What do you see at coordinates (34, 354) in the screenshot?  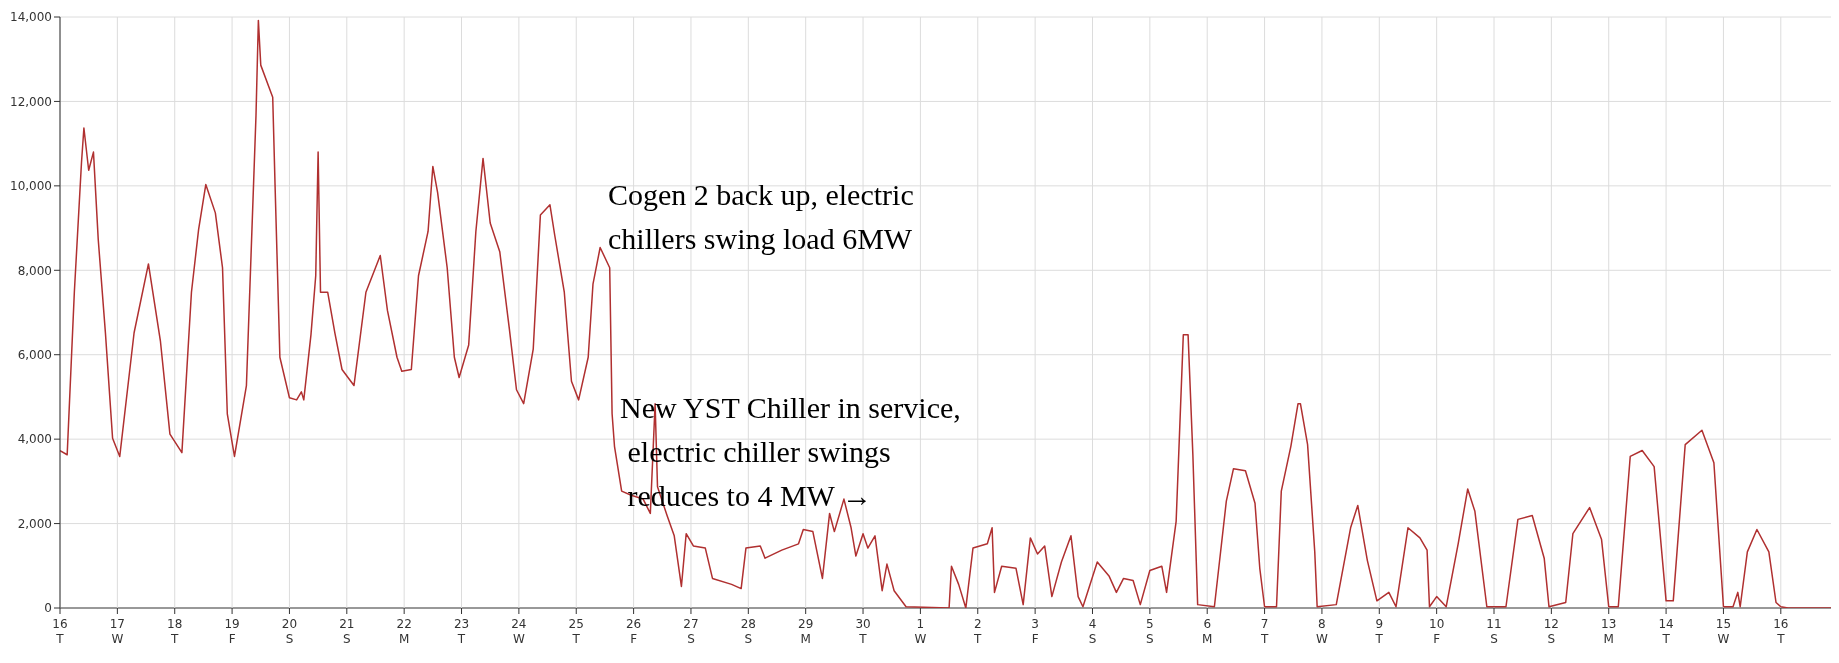 I see `y-tick-label: 6,000` at bounding box center [34, 354].